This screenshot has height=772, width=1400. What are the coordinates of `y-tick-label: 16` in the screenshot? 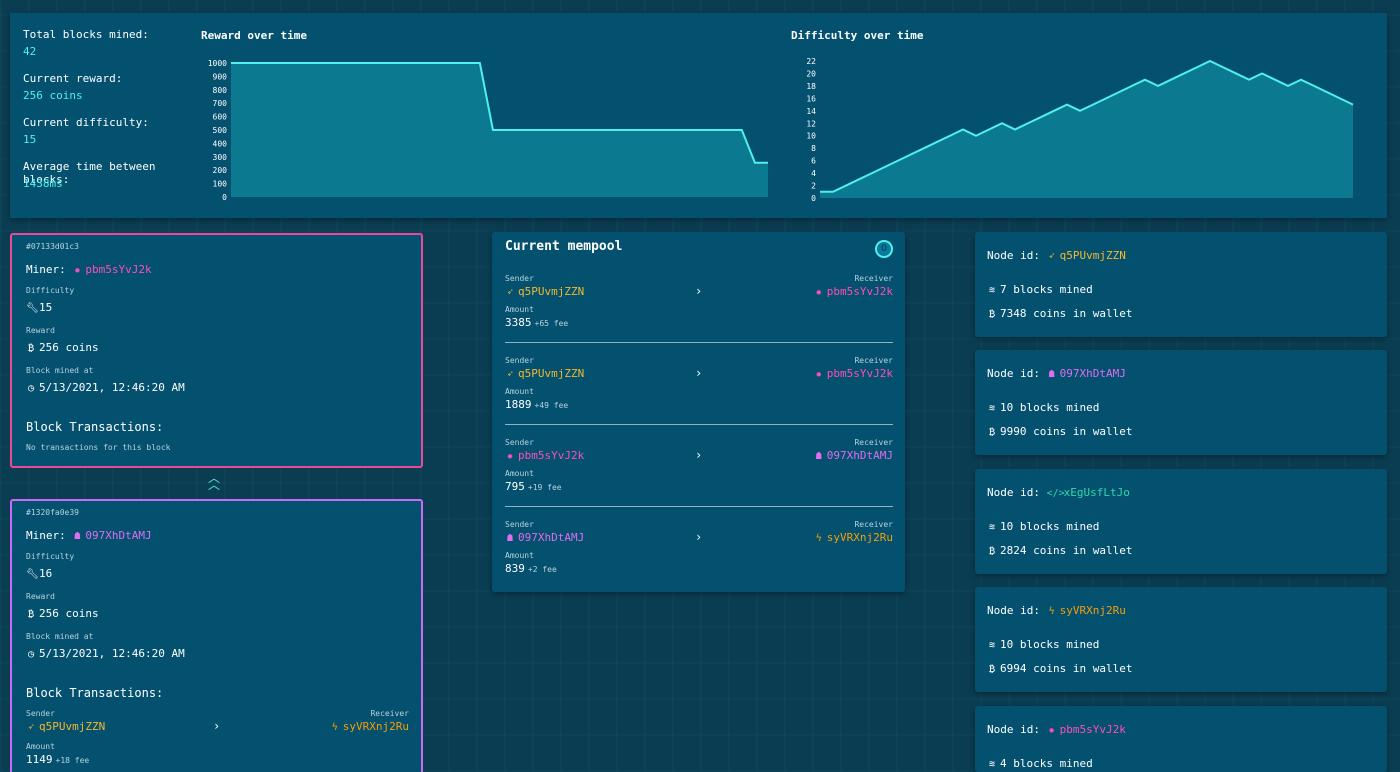 It's located at (811, 98).